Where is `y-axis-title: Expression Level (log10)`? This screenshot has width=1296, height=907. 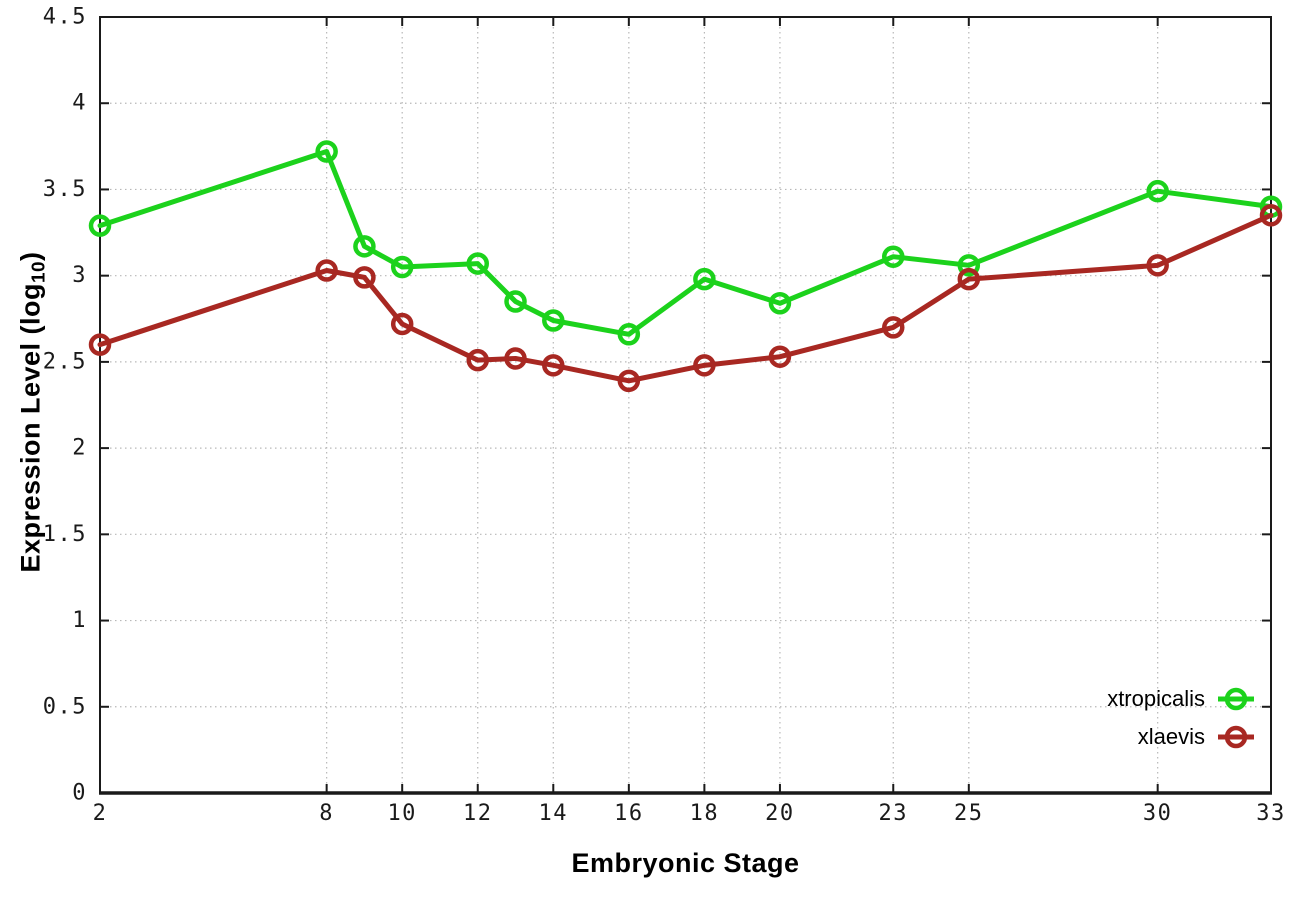 y-axis-title: Expression Level (log10) is located at coordinates (32, 412).